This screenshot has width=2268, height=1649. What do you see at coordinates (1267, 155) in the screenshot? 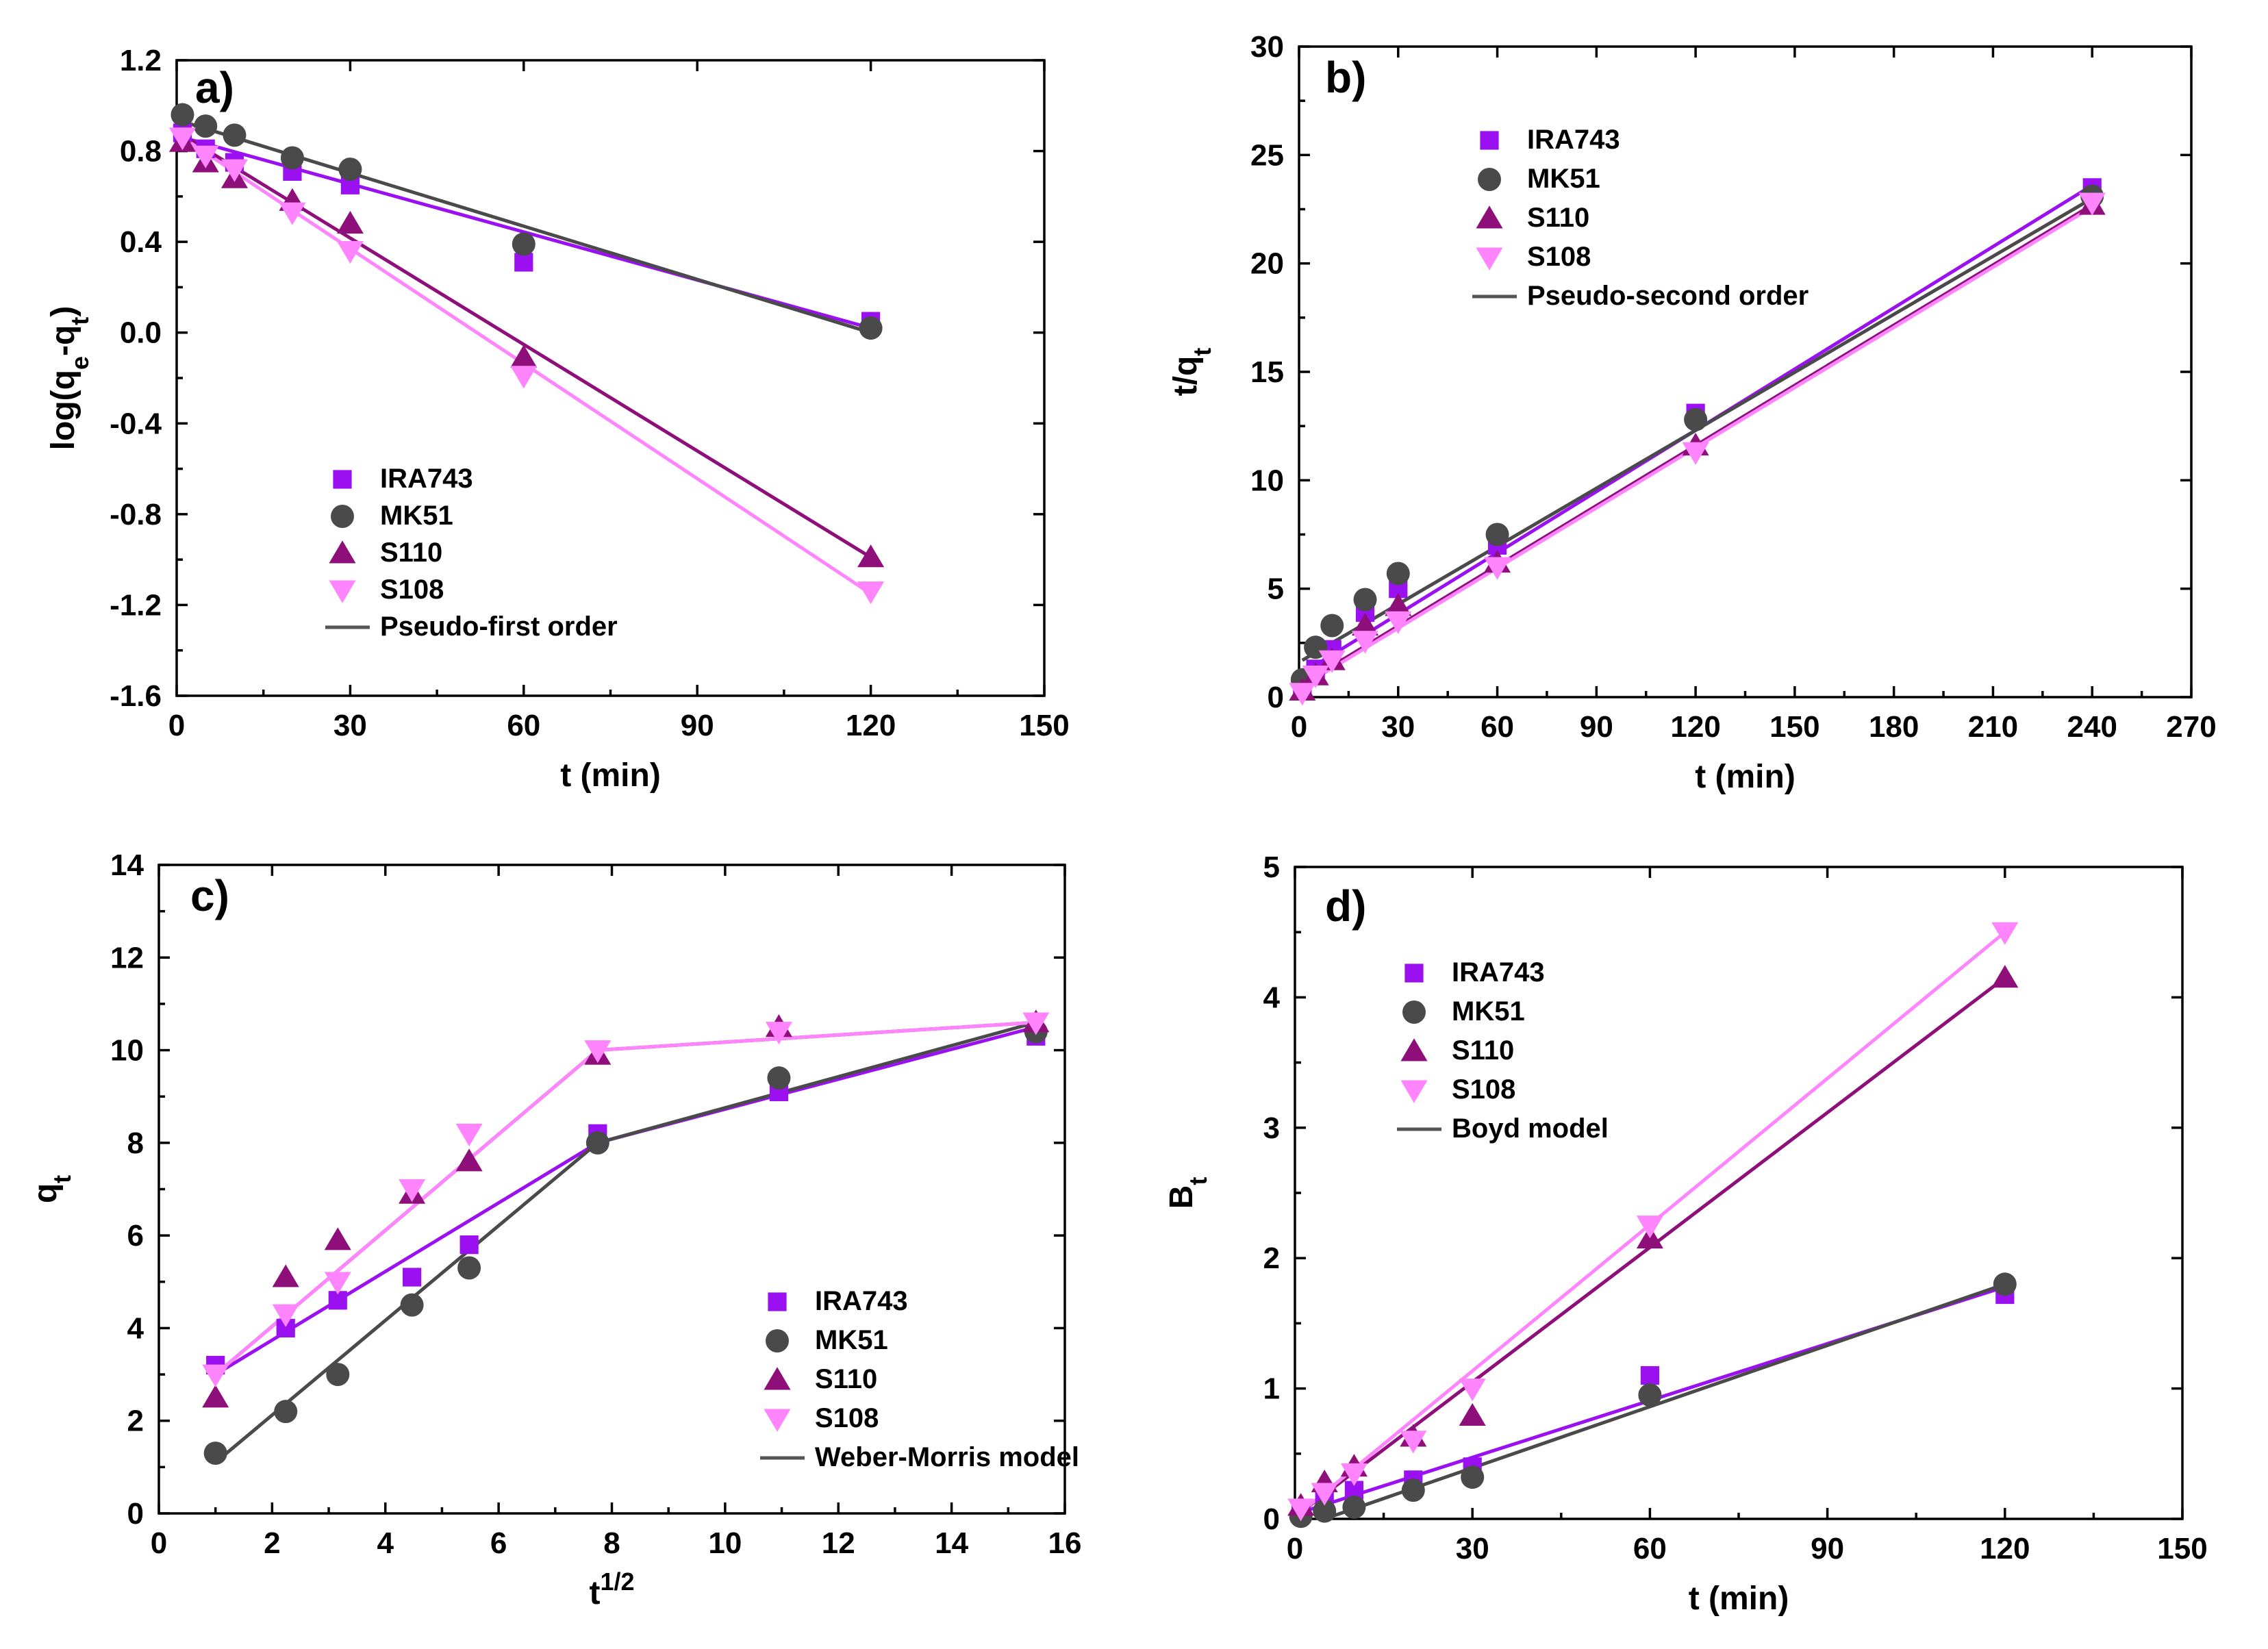
I see `y-tick-label: 25` at bounding box center [1267, 155].